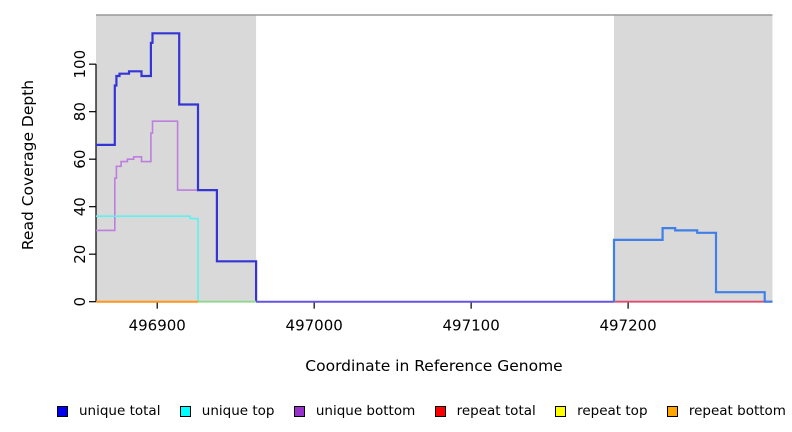 The image size is (792, 432). Describe the element at coordinates (693, 158) in the screenshot. I see `right-shaded-region` at that location.